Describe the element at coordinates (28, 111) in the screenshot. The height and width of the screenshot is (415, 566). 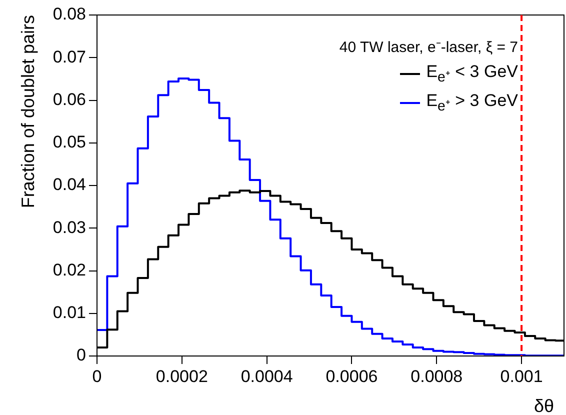
I see `y-axis-title: Fraction of doublet pairs` at that location.